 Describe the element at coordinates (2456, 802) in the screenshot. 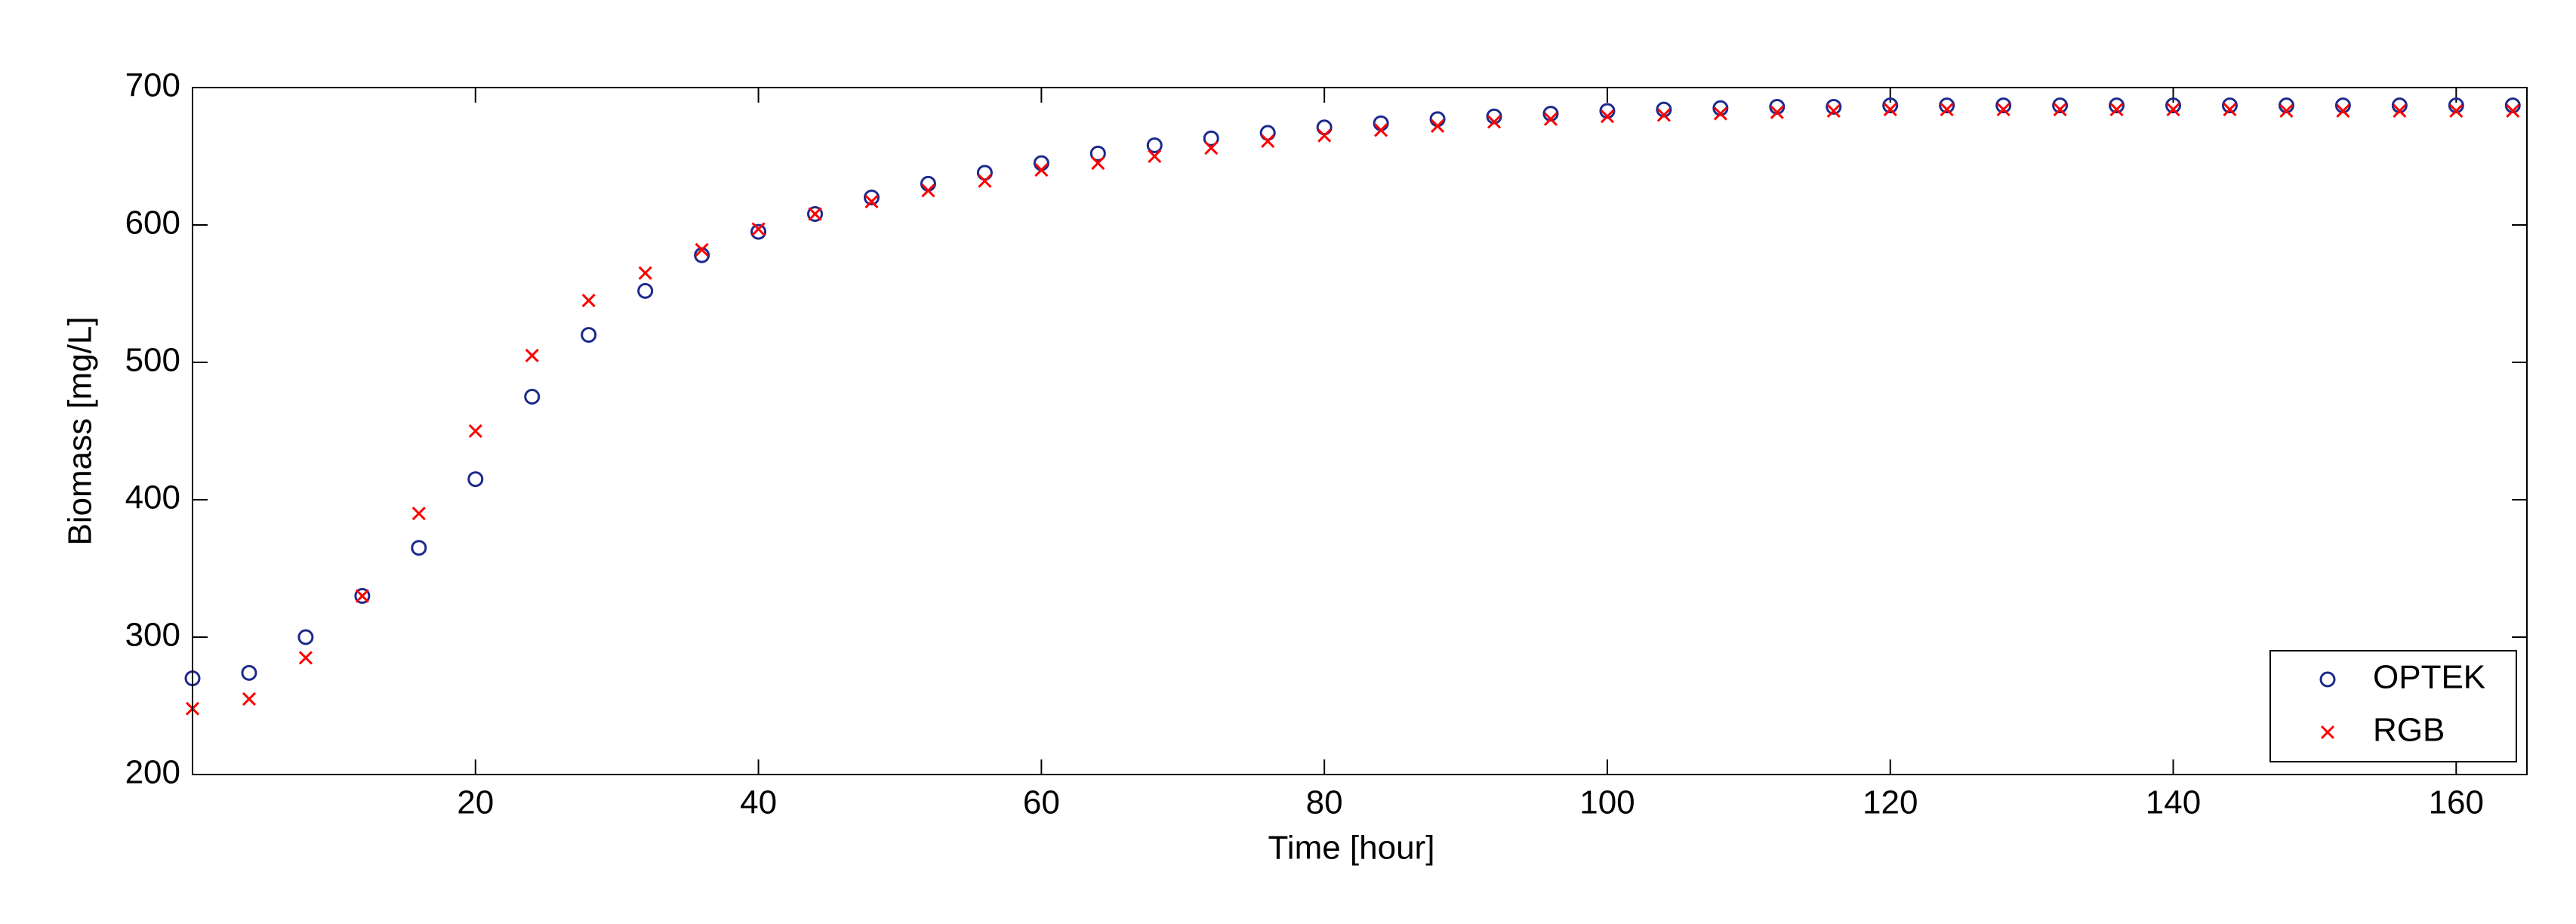

I see `x-tick-label: 160` at that location.